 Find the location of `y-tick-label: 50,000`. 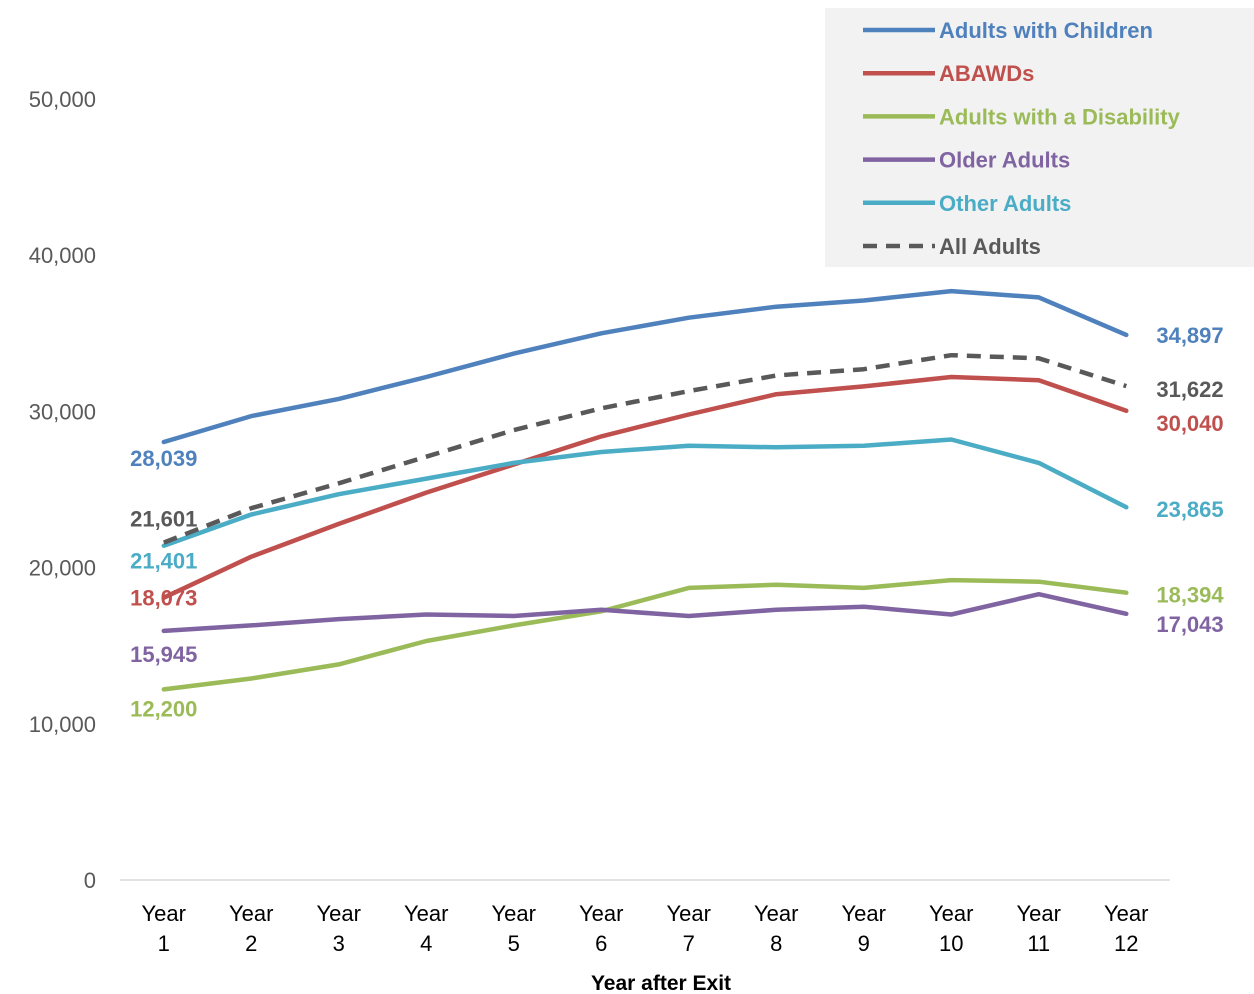

y-tick-label: 50,000 is located at coordinates (62, 99).